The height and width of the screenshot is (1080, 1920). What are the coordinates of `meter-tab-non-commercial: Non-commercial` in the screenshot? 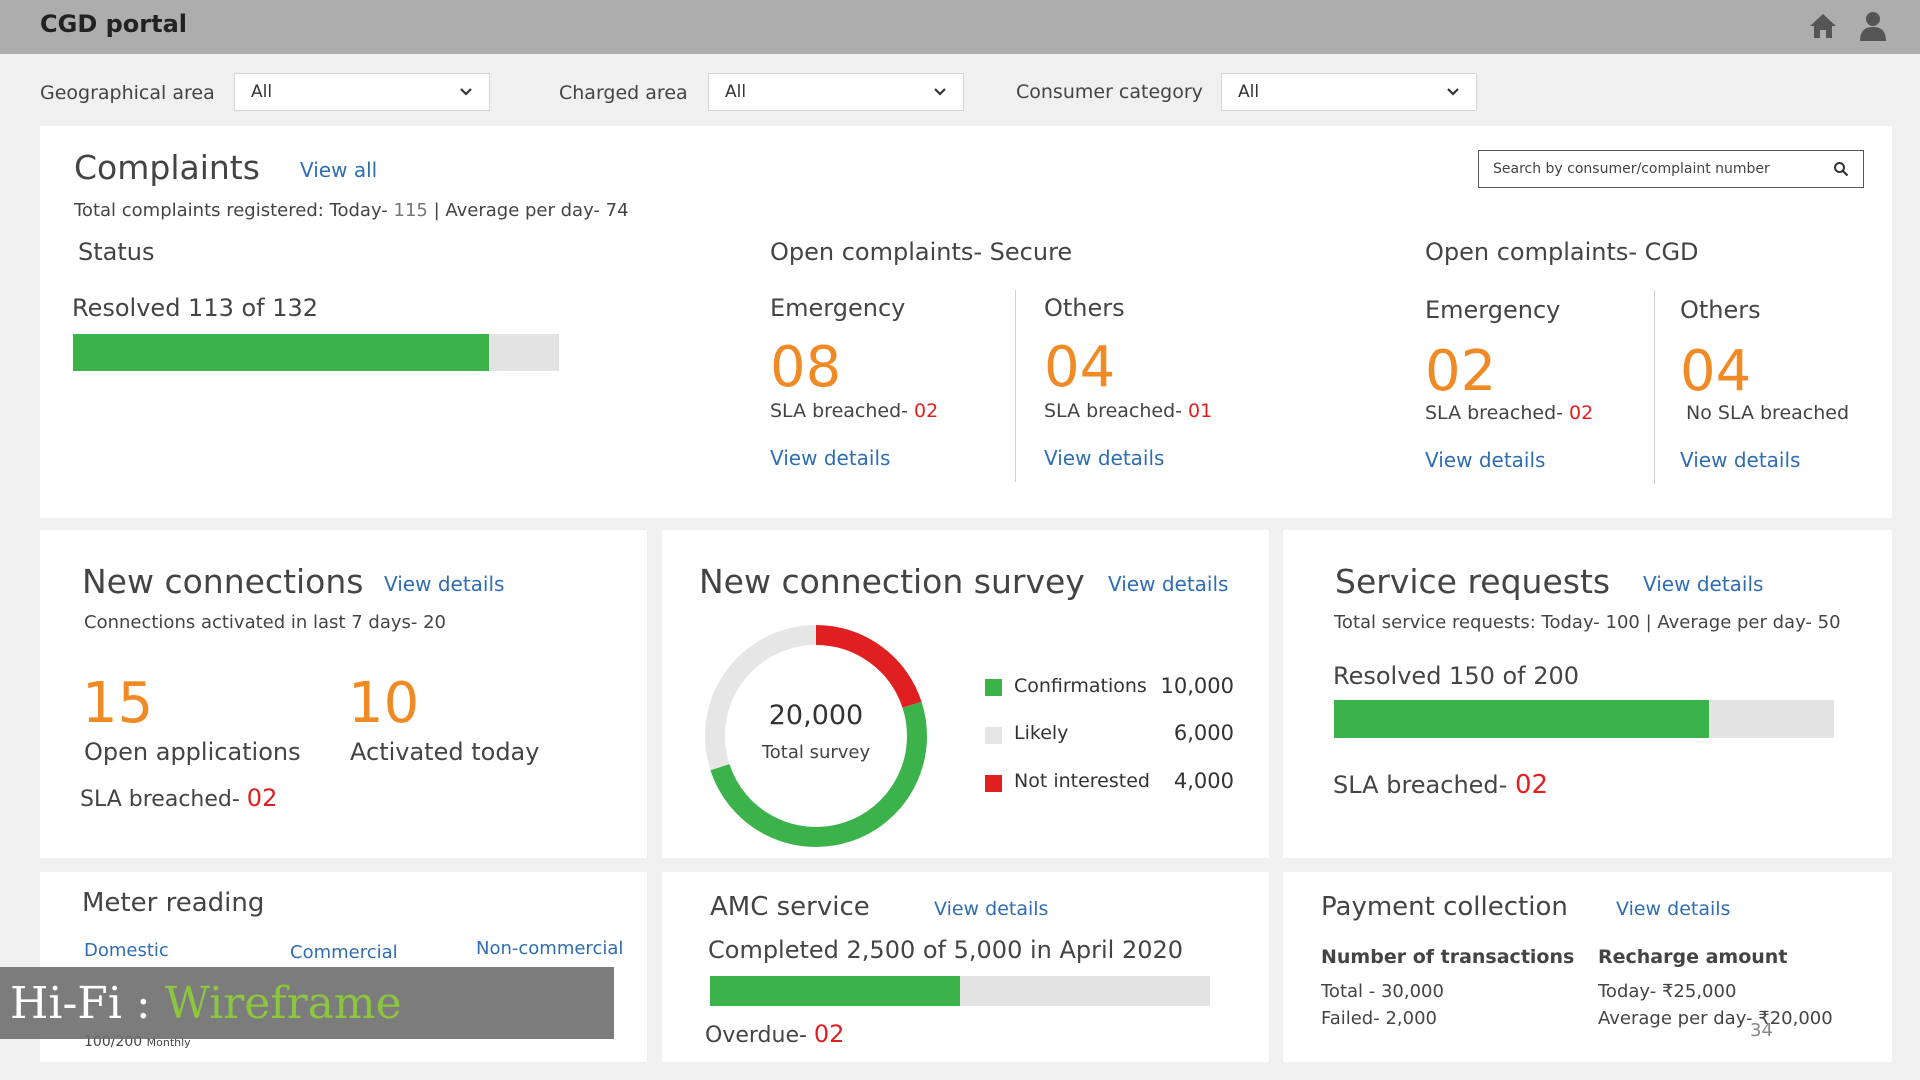 It's located at (550, 948).